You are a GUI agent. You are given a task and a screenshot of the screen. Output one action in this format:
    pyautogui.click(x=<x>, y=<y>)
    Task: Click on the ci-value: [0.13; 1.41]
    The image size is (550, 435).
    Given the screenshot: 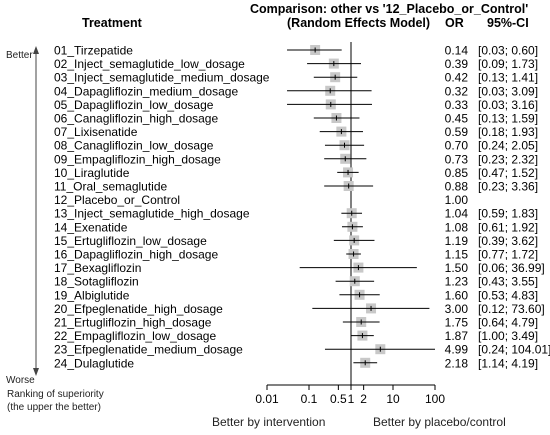 What is the action you would take?
    pyautogui.click(x=508, y=78)
    